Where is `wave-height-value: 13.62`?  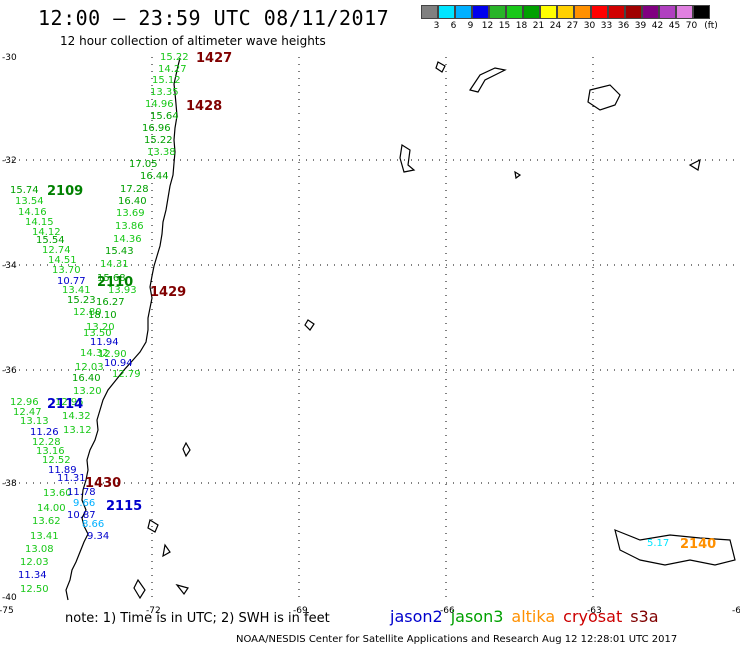
wave-height-value: 13.62 is located at coordinates (46, 521).